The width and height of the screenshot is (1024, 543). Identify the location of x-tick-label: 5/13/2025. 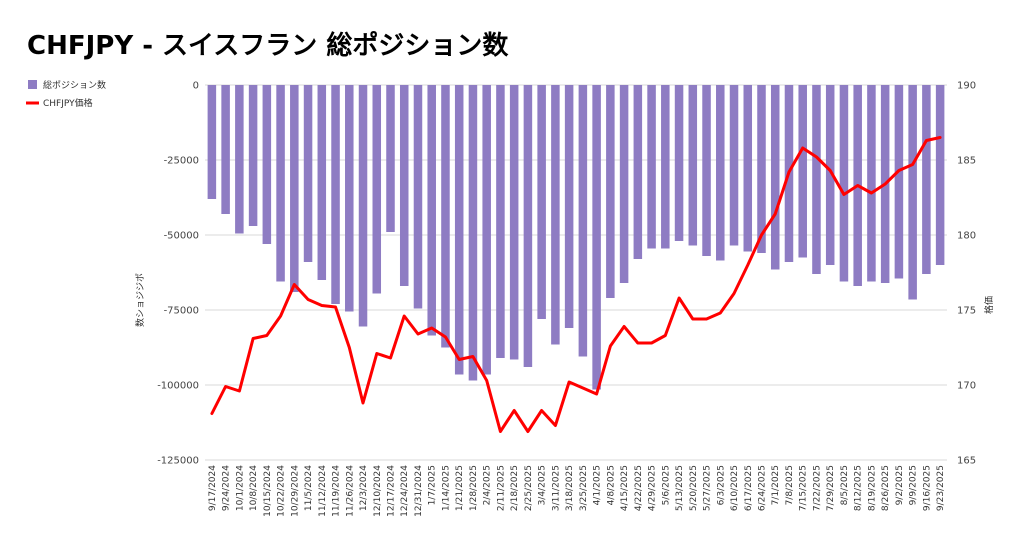
(680, 488).